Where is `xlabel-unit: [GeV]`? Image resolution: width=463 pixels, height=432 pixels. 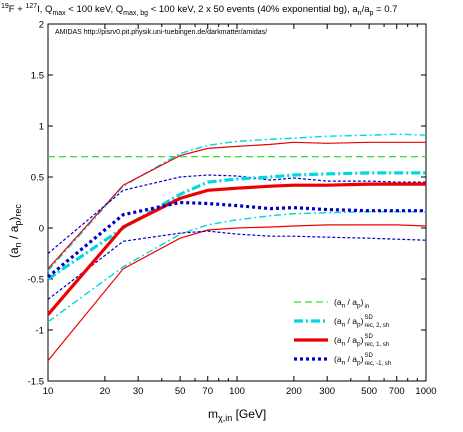 xlabel-unit: [GeV] is located at coordinates (249, 414).